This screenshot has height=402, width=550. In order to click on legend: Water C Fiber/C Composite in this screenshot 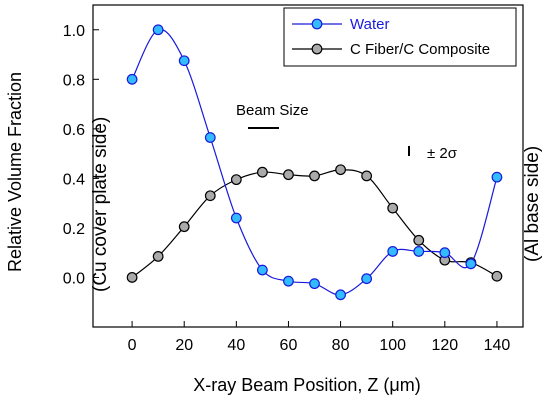, I will do `click(400, 37)`.